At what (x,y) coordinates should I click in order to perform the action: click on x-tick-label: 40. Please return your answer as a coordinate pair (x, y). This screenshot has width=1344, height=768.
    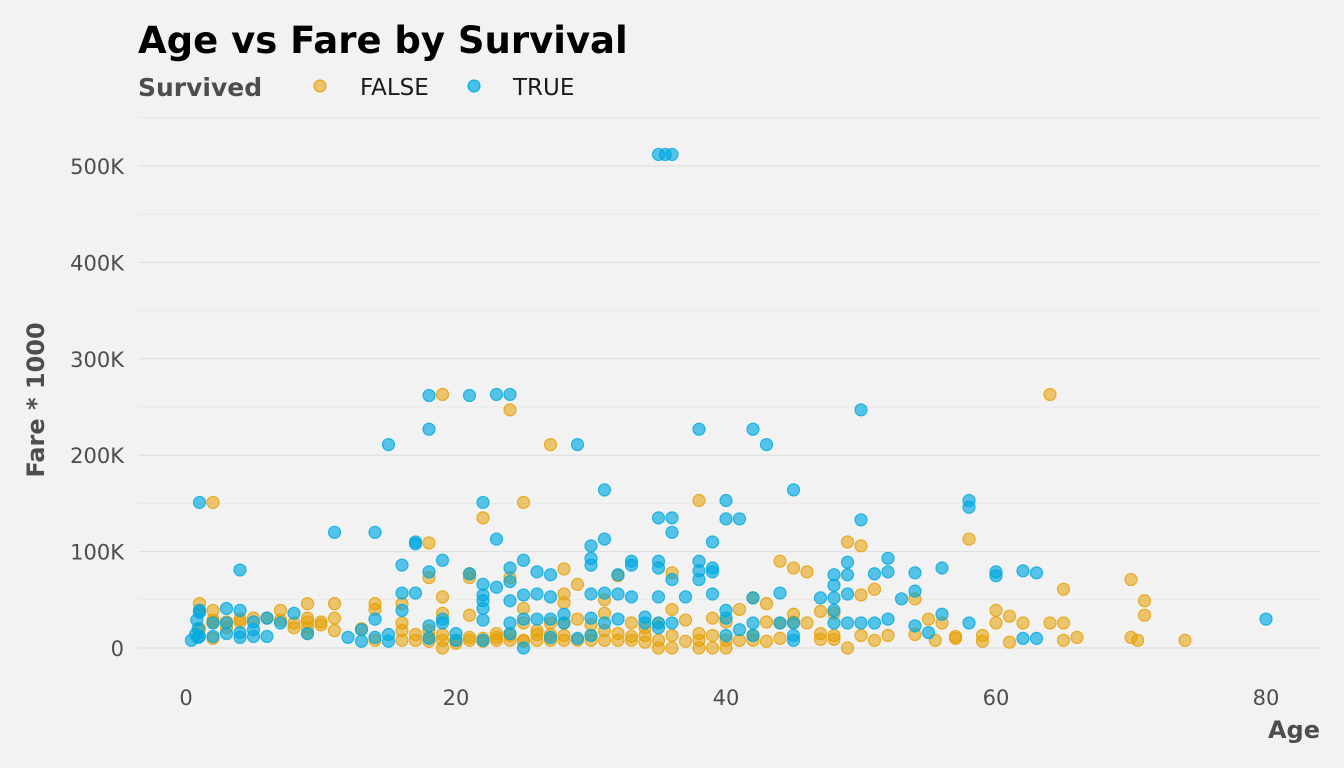
    Looking at the image, I should click on (726, 698).